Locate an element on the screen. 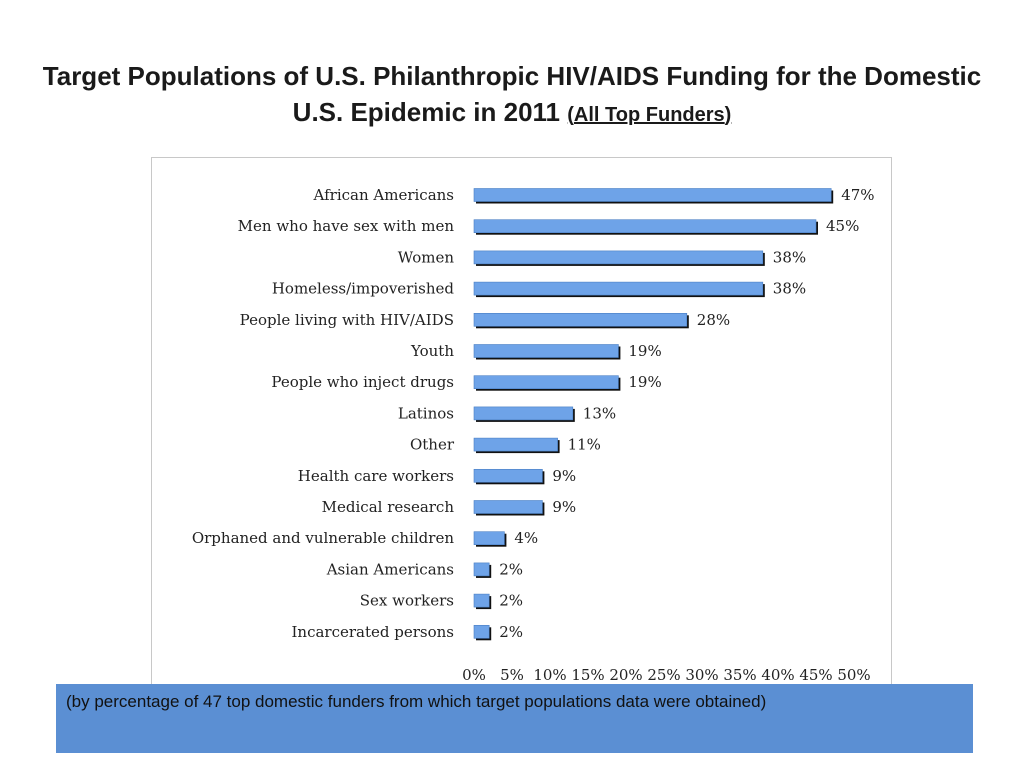  x-tick-label: 50% is located at coordinates (853, 675).